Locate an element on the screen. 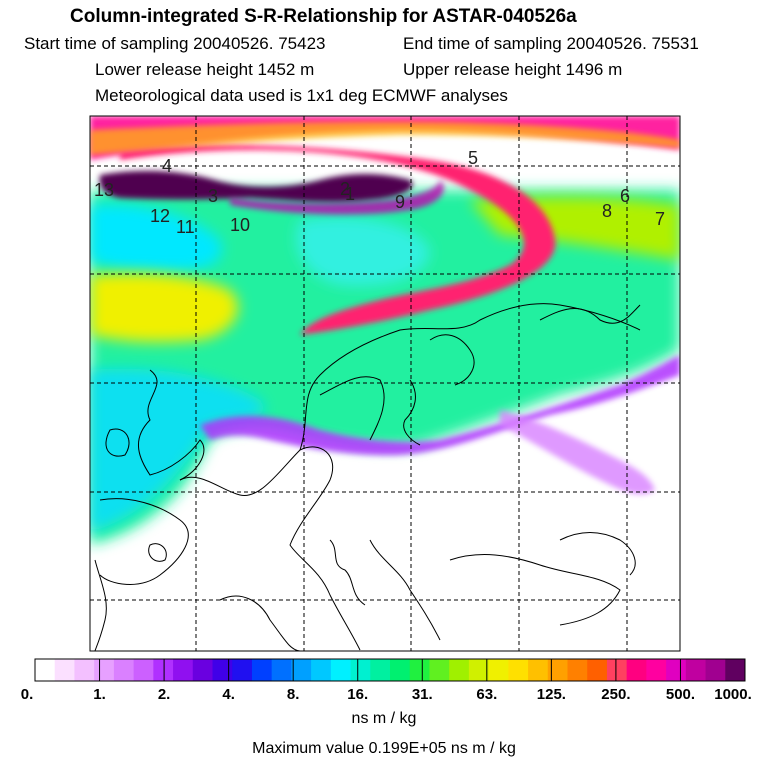 This screenshot has height=768, width=768. trajectory-marker-9: 9 is located at coordinates (400, 202).